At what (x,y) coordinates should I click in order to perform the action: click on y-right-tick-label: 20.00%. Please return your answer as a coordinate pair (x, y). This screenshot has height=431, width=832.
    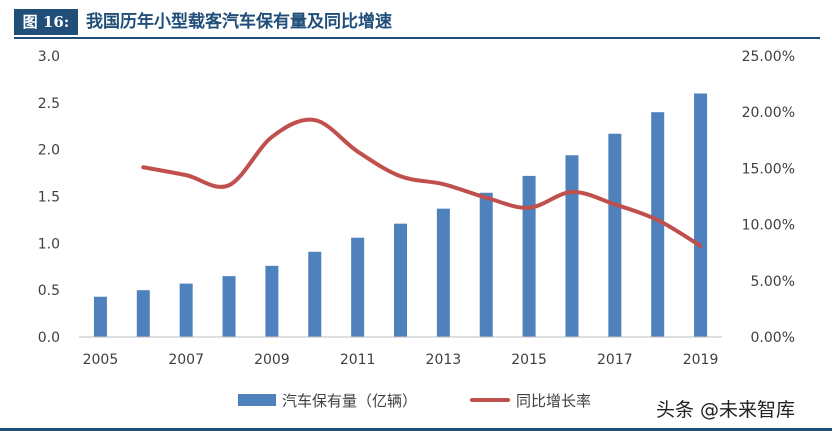
    Looking at the image, I should click on (768, 113).